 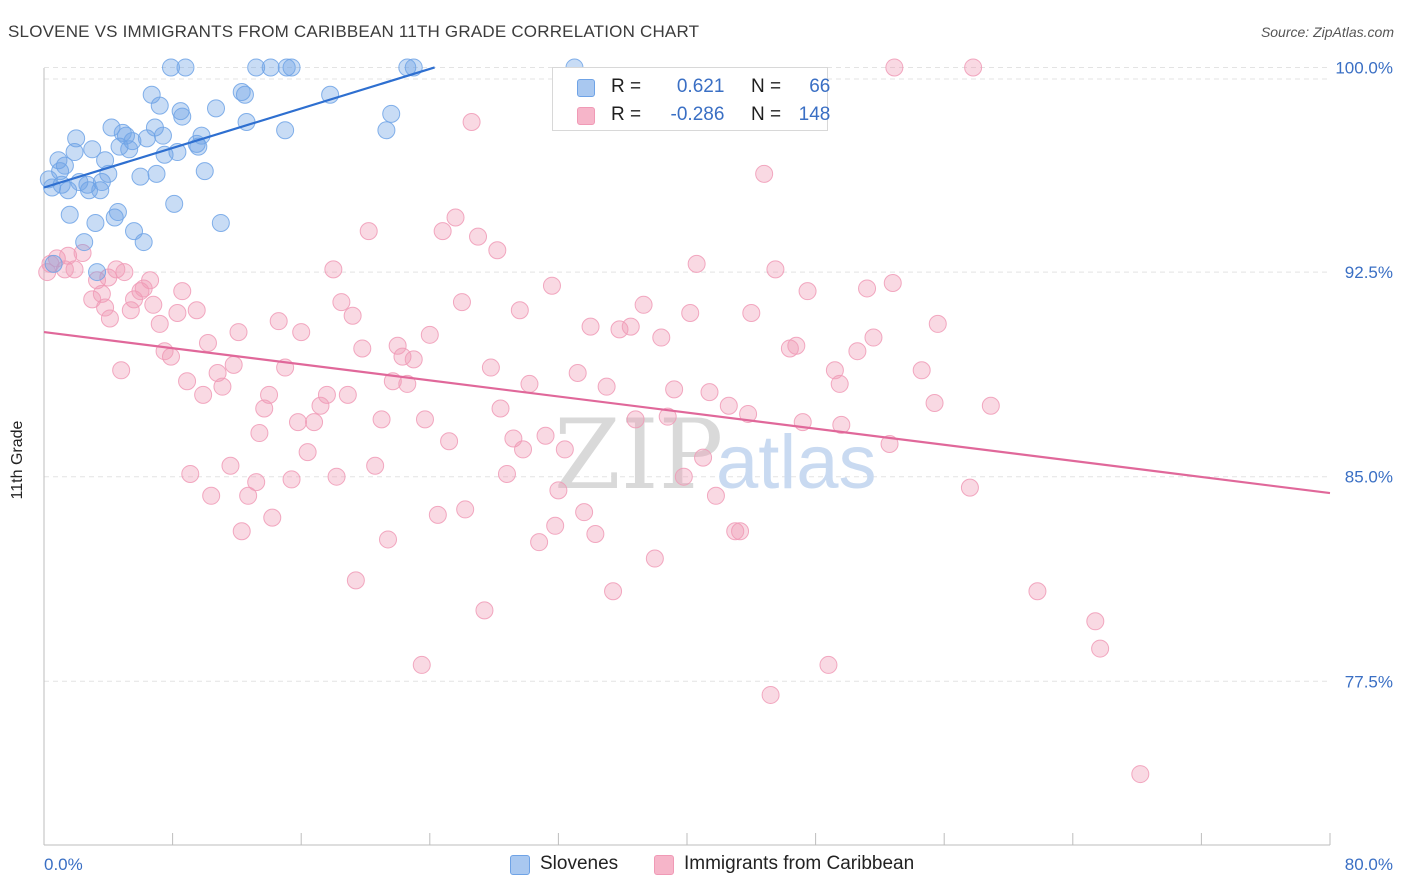 I want to click on y-axis-label: 11th Grade, so click(x=17, y=460).